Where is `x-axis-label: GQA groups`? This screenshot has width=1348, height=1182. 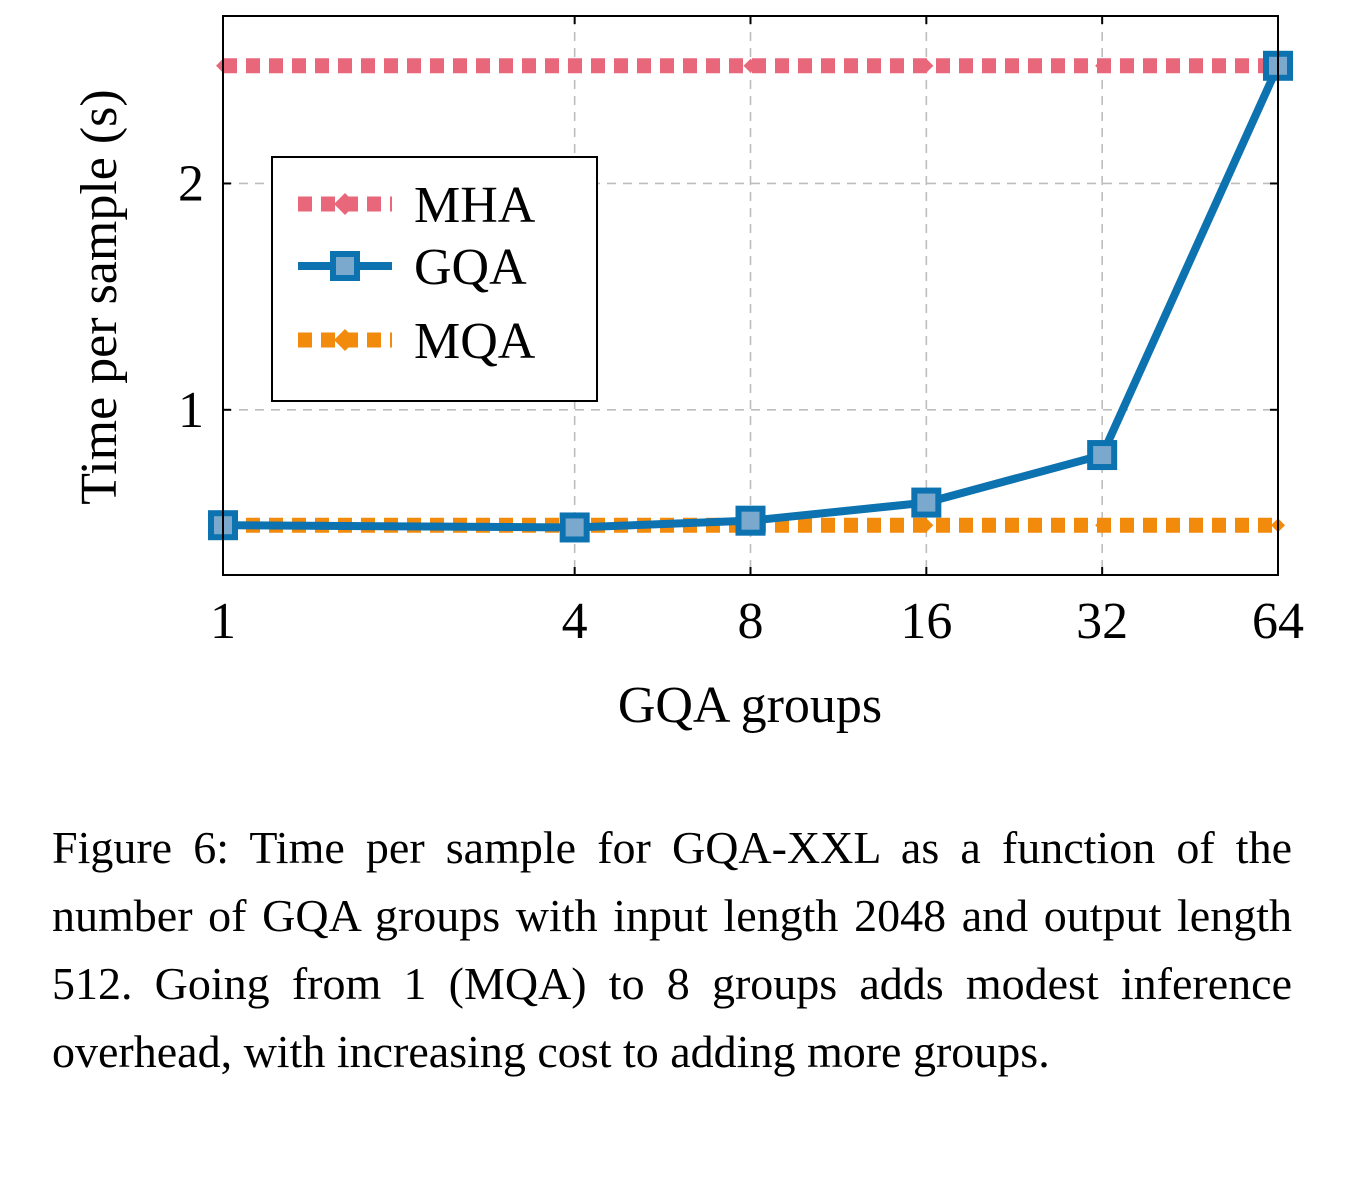
x-axis-label: GQA groups is located at coordinates (750, 705).